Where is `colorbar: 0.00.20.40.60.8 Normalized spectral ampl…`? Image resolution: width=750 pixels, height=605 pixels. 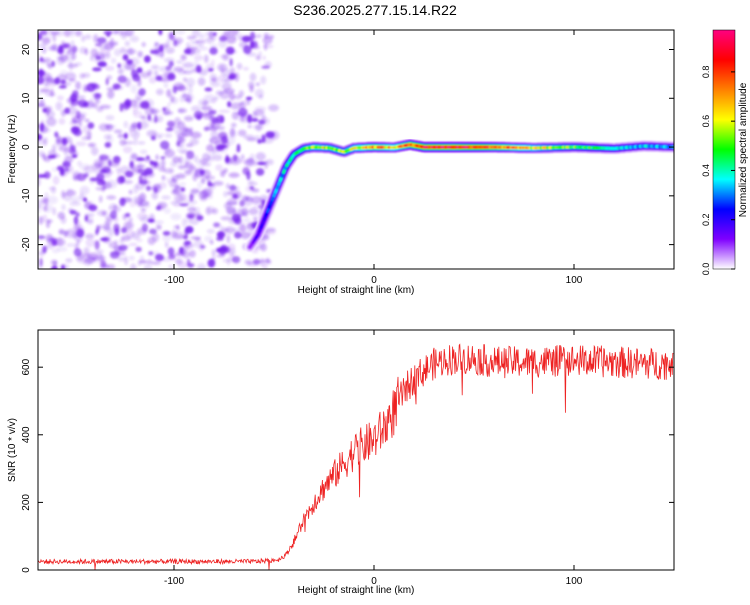 colorbar: 0.00.20.40.60.8 Normalized spectral ampl… is located at coordinates (725, 152).